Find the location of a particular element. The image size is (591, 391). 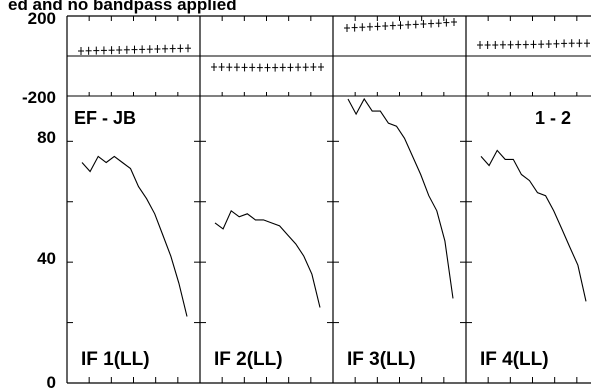

panel-label: IF 1(LL) is located at coordinates (115, 359).